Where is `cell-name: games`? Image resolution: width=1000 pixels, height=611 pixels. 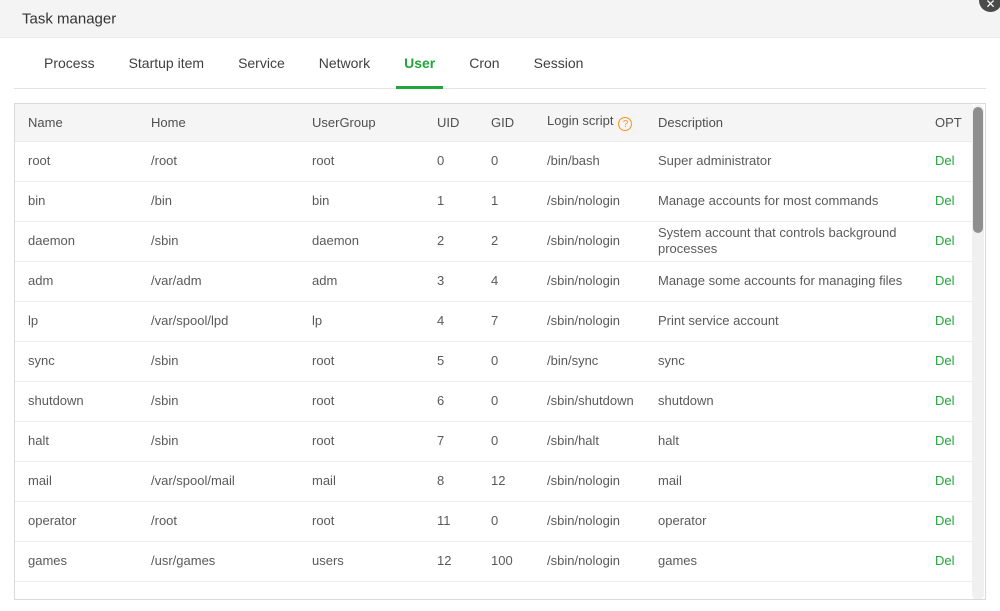
cell-name: games is located at coordinates (76, 560).